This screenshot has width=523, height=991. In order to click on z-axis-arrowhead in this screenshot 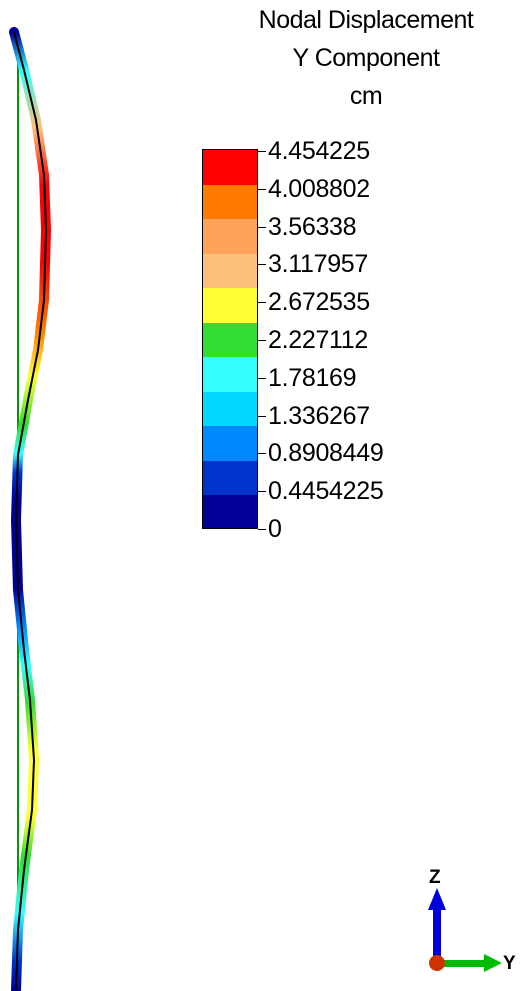, I will do `click(437, 899)`.